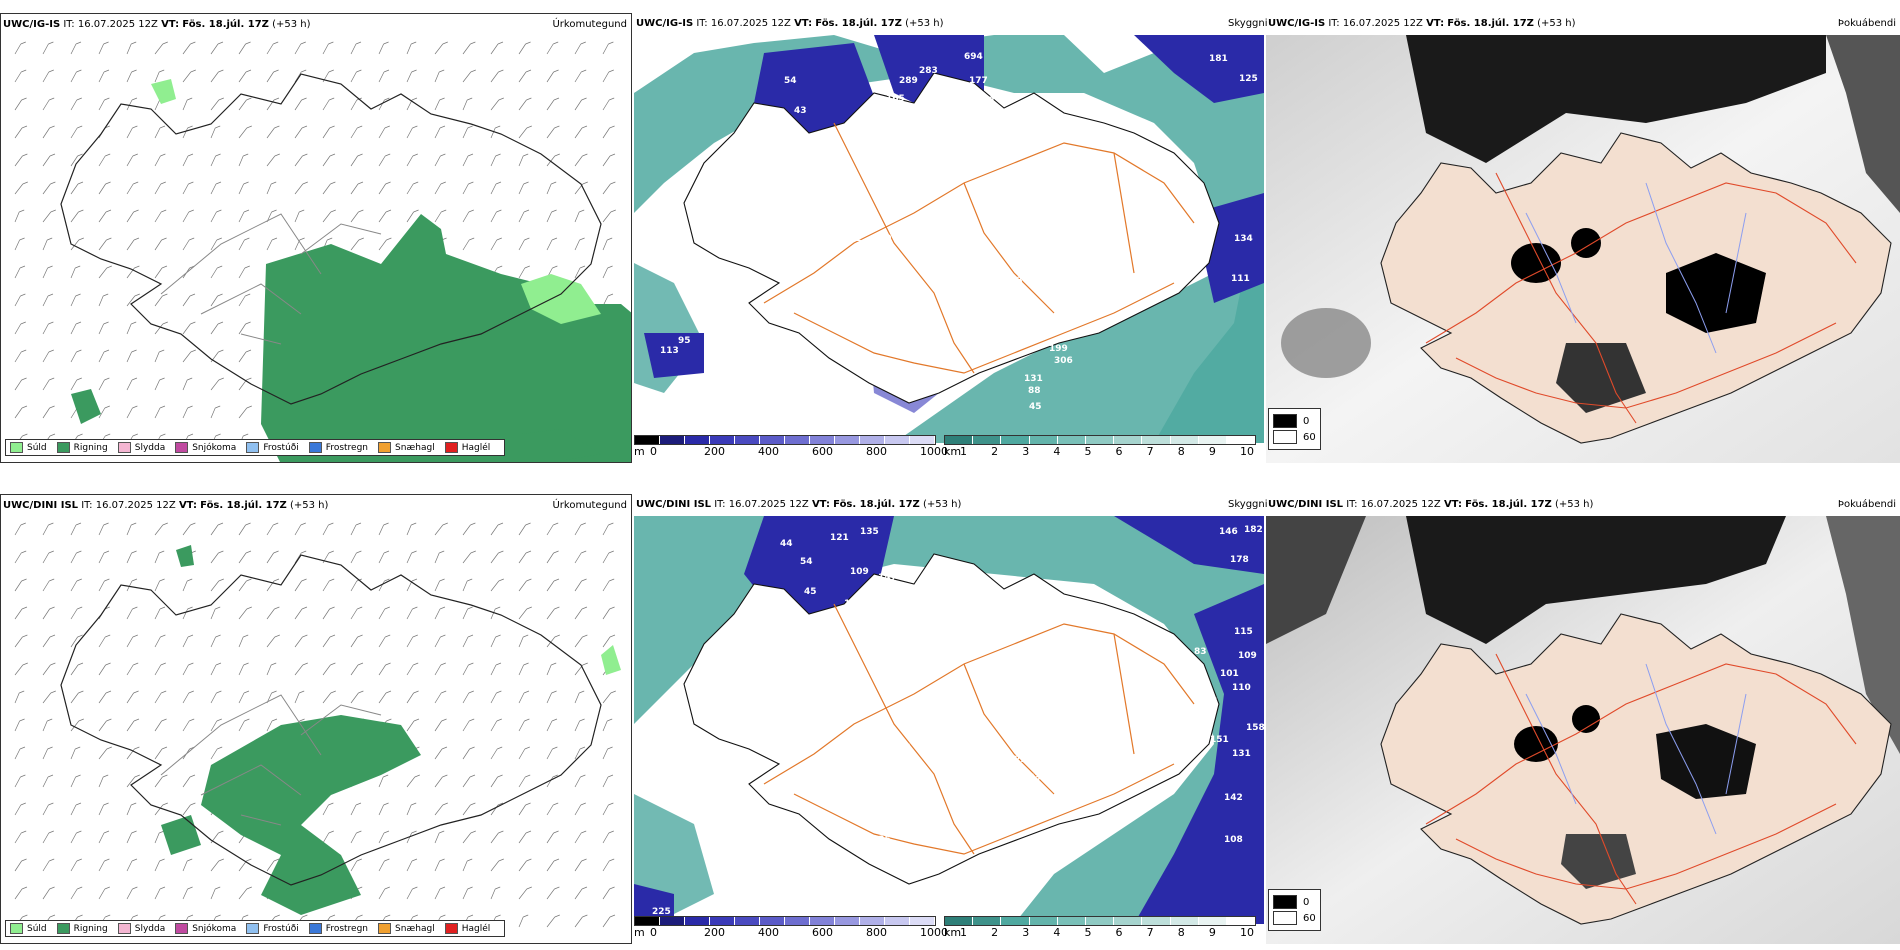 The width and height of the screenshot is (1900, 950). What do you see at coordinates (1035, 407) in the screenshot?
I see `visibility-value-label: 45` at bounding box center [1035, 407].